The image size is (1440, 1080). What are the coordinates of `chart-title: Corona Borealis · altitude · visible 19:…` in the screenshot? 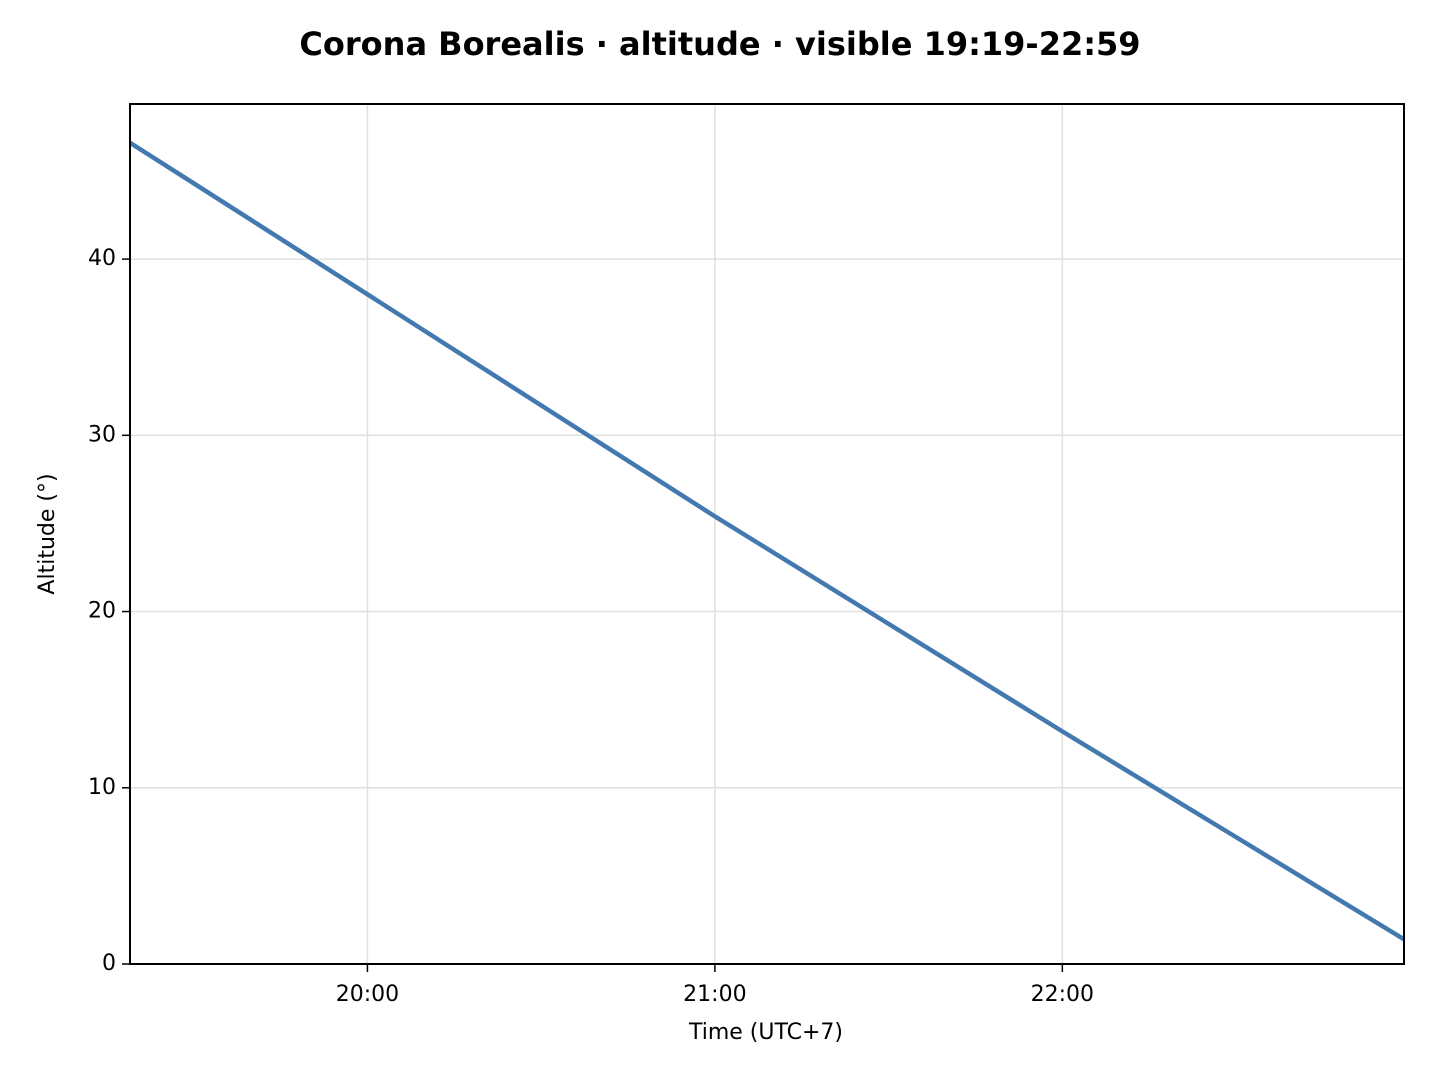 It's located at (719, 44).